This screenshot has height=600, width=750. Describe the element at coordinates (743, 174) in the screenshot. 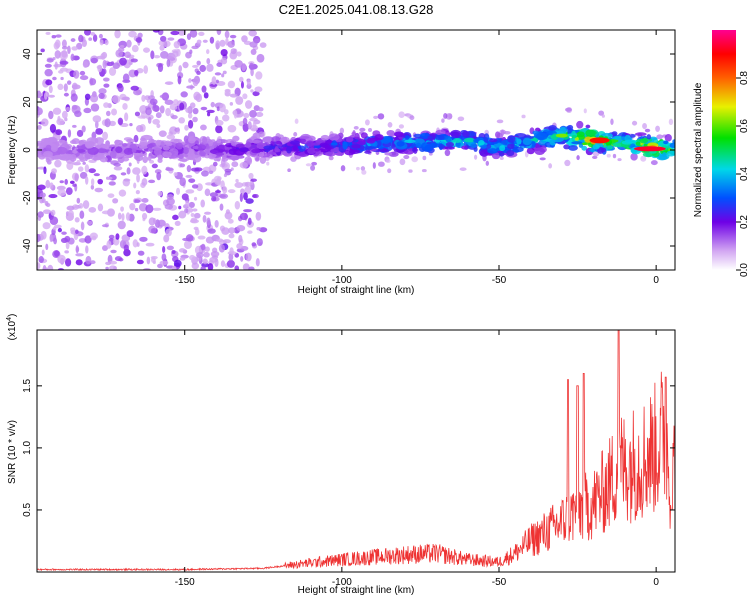

I see `colorbar-ticks: 0.0 0.2 0.4 0.6 0.8` at that location.